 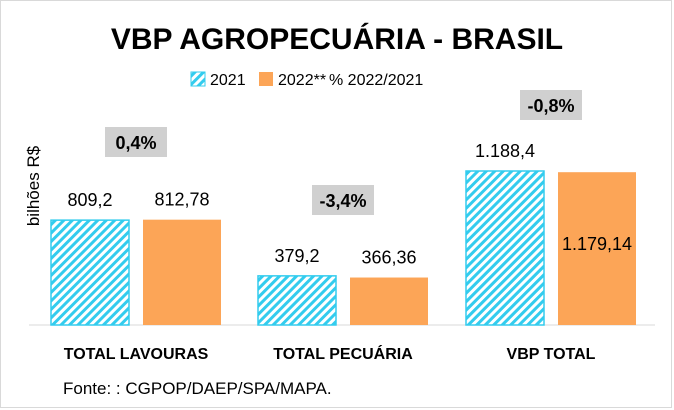 I want to click on change-box-total-lavouras, so click(x=136, y=142).